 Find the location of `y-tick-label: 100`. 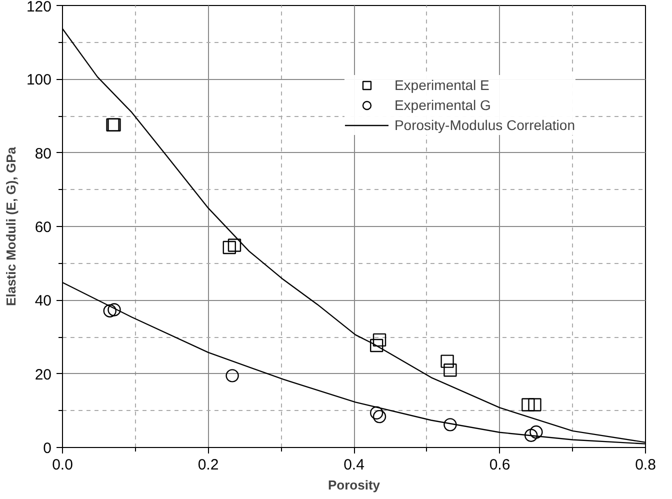

y-tick-label: 100 is located at coordinates (39, 80).